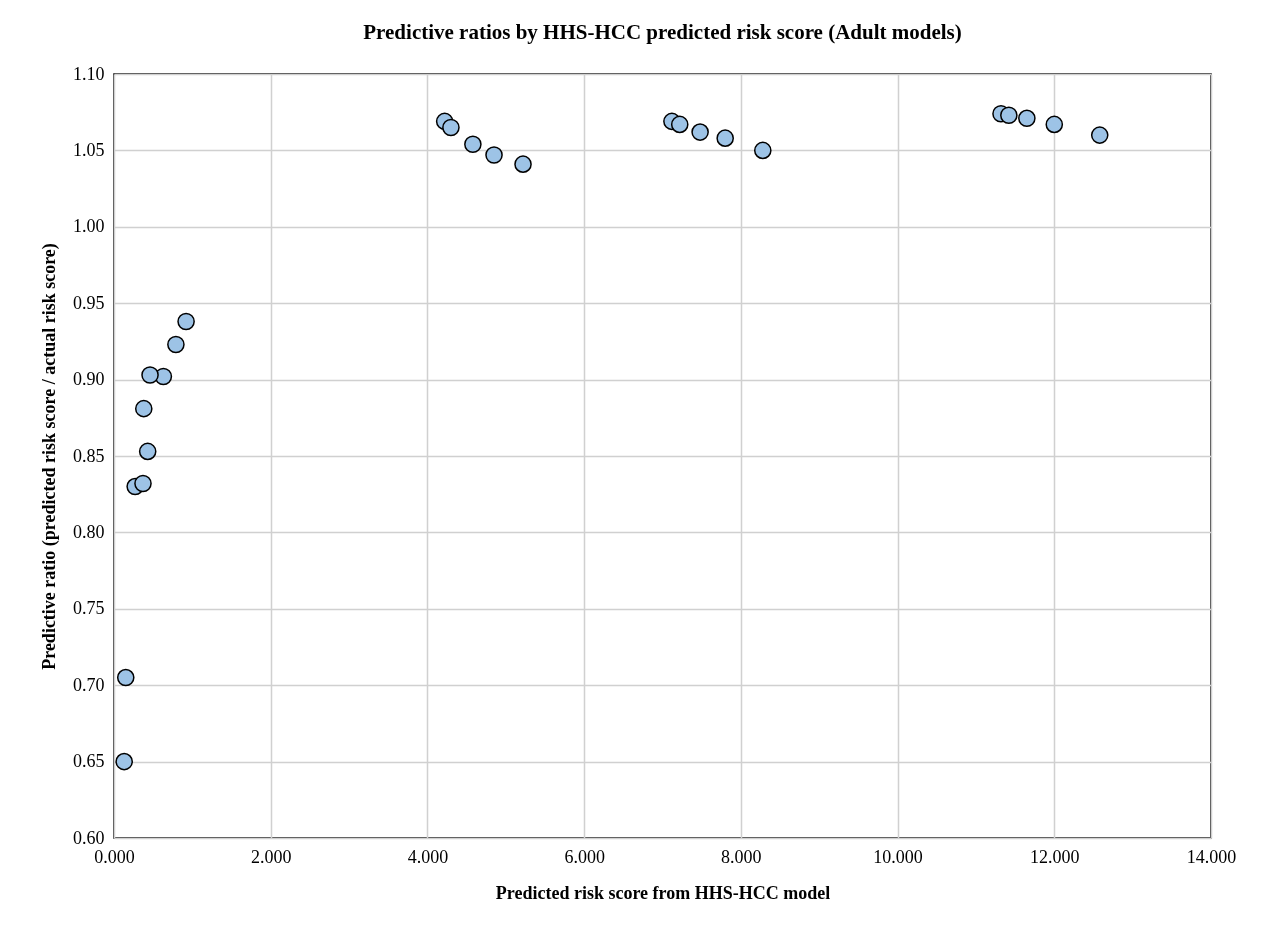 This screenshot has height=940, width=1263. I want to click on x-tick-label: 8.000, so click(741, 856).